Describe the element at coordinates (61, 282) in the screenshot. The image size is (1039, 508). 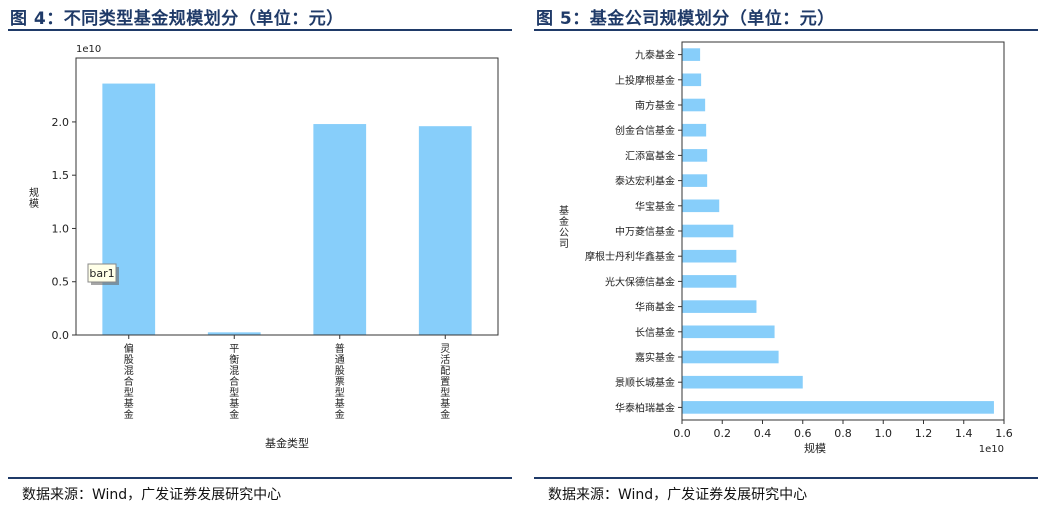
I see `y-tick-label: 0.5` at that location.